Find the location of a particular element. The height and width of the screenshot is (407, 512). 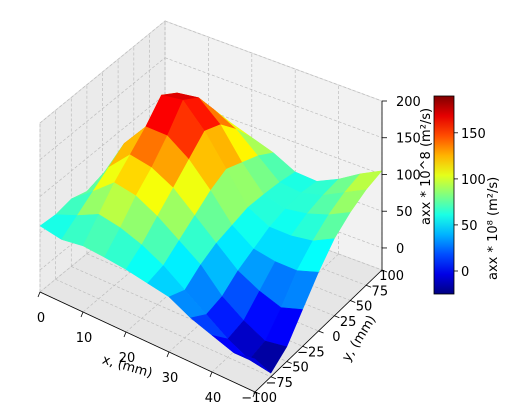

axis-line is located at coordinates (147, 342).